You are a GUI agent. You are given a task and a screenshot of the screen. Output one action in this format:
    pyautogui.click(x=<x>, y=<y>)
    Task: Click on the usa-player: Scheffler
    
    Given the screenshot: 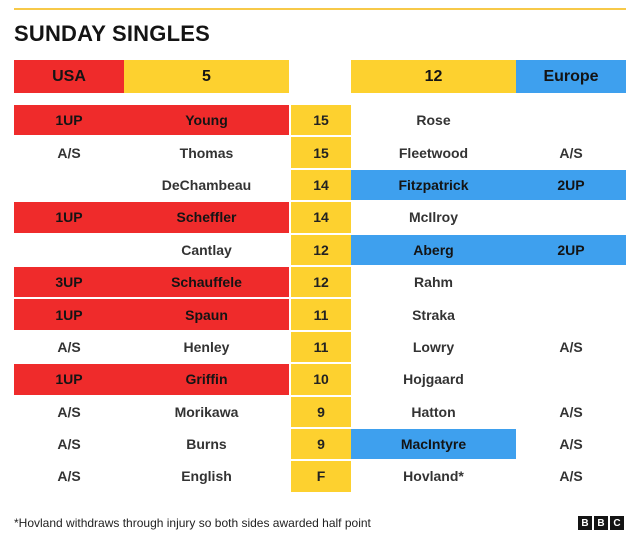 What is the action you would take?
    pyautogui.click(x=206, y=217)
    